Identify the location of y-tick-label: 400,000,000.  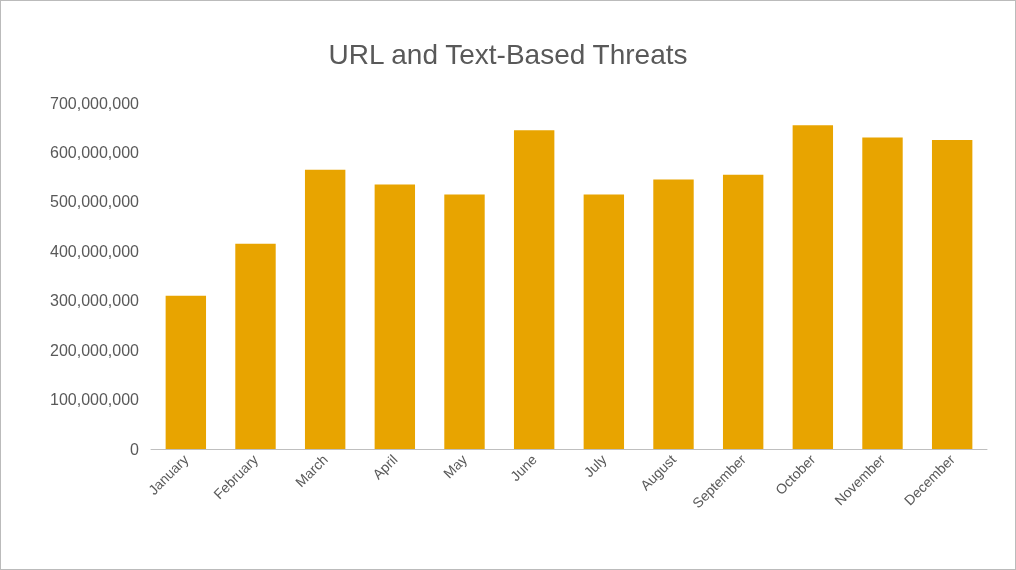
(95, 251).